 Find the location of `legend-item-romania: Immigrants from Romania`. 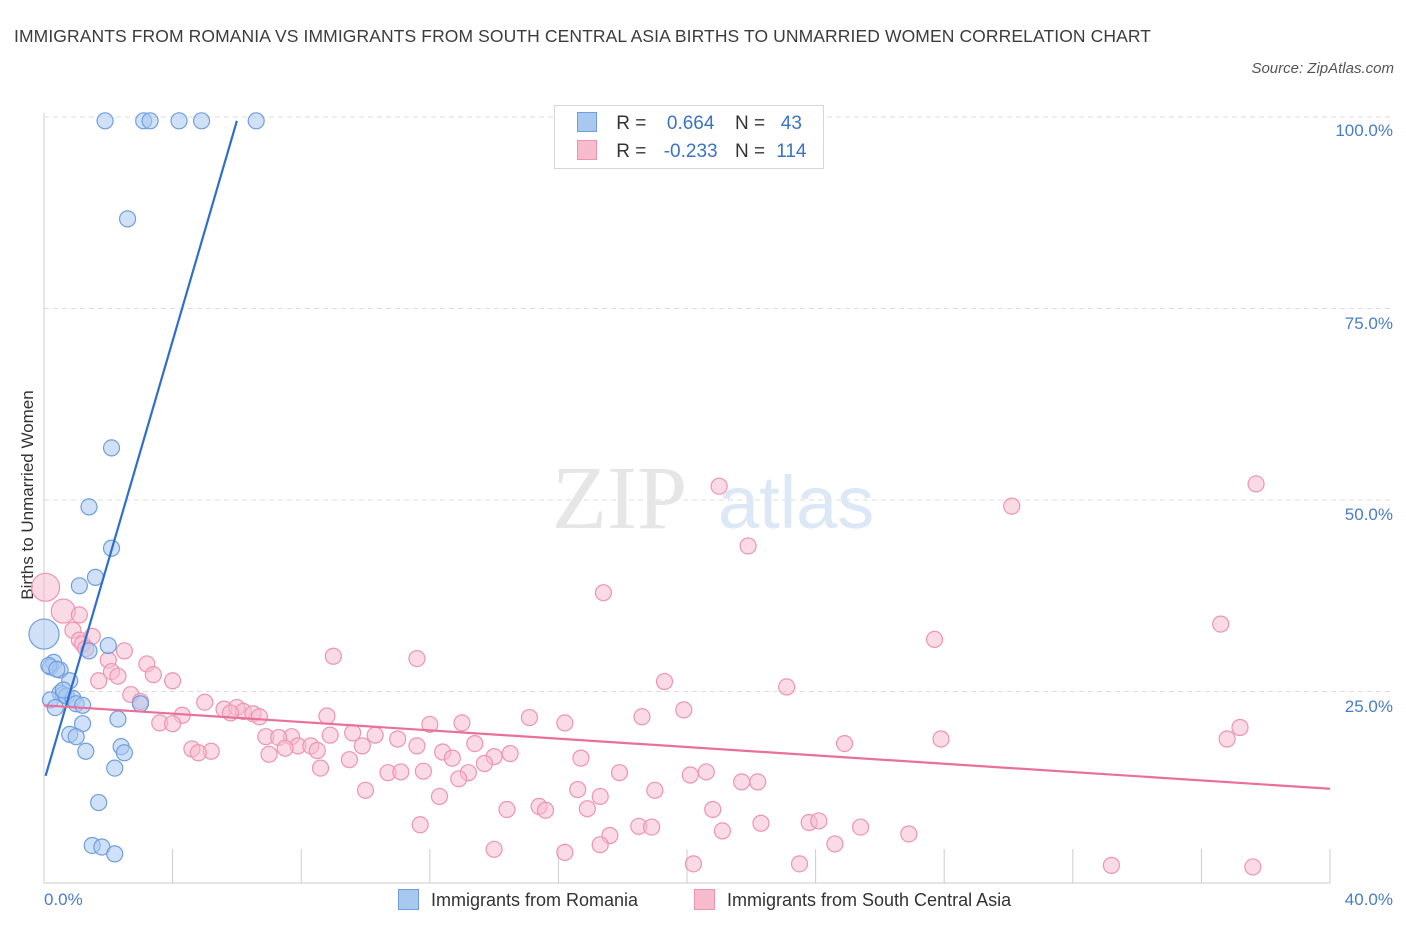

legend-item-romania: Immigrants from Romania is located at coordinates (518, 900).